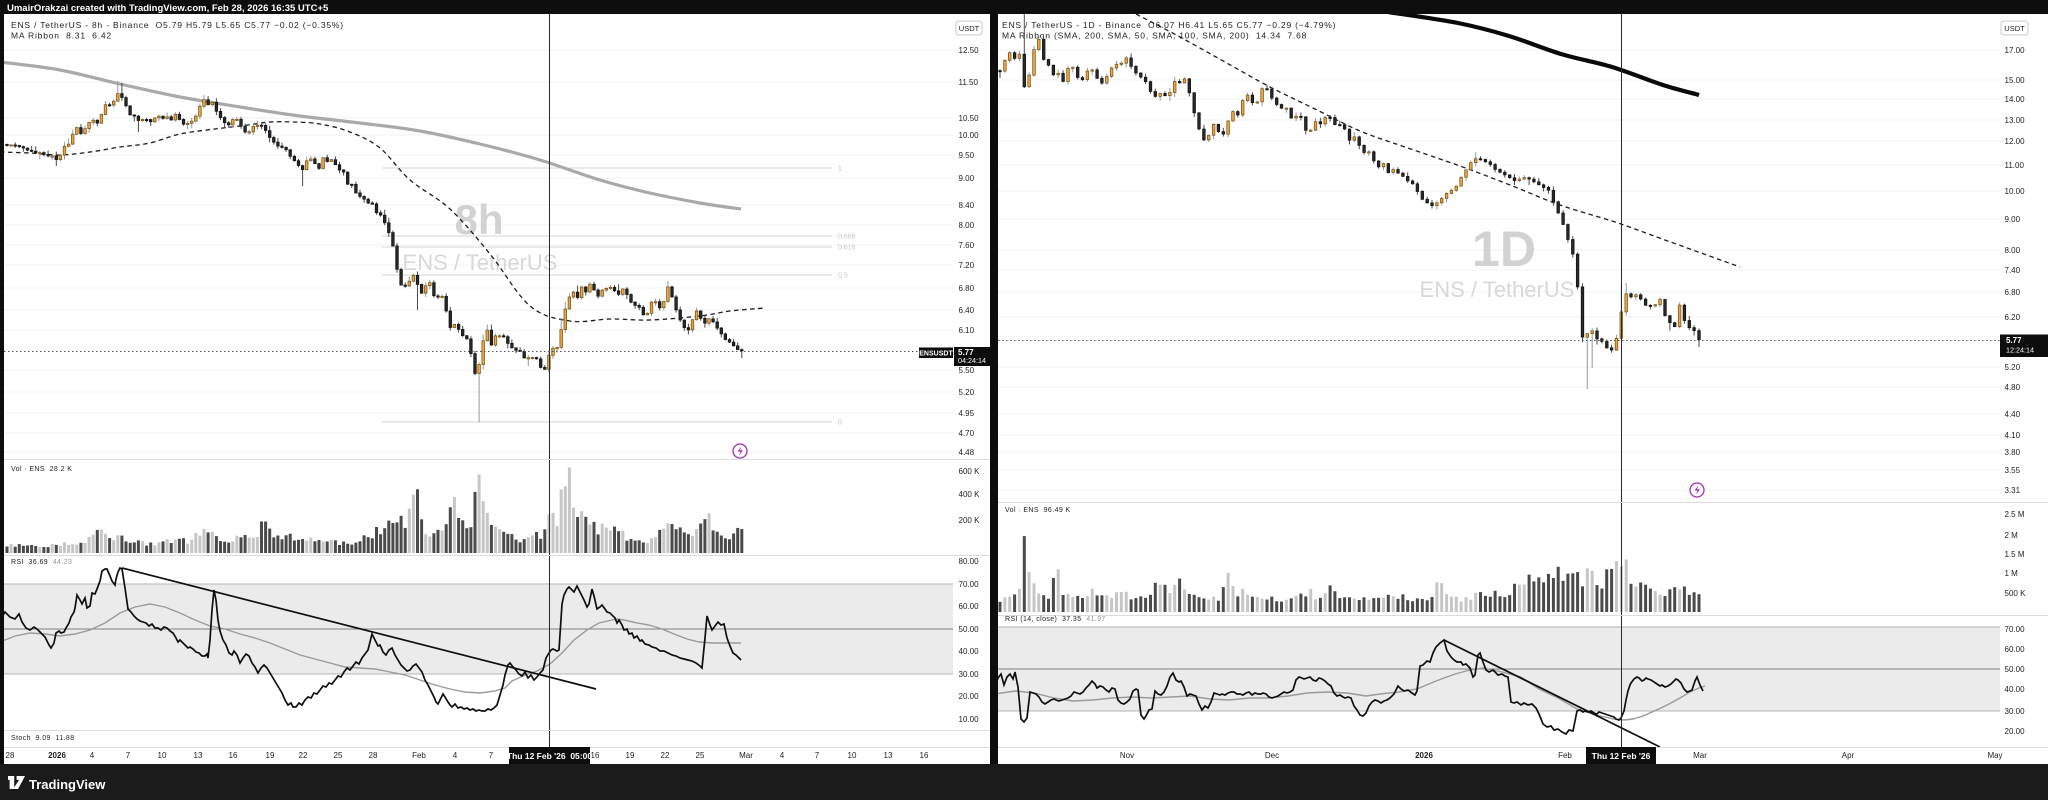 Image resolution: width=2048 pixels, height=800 pixels. What do you see at coordinates (1621, 756) in the screenshot?
I see `svg-text: Thu 12 Feb '26` at bounding box center [1621, 756].